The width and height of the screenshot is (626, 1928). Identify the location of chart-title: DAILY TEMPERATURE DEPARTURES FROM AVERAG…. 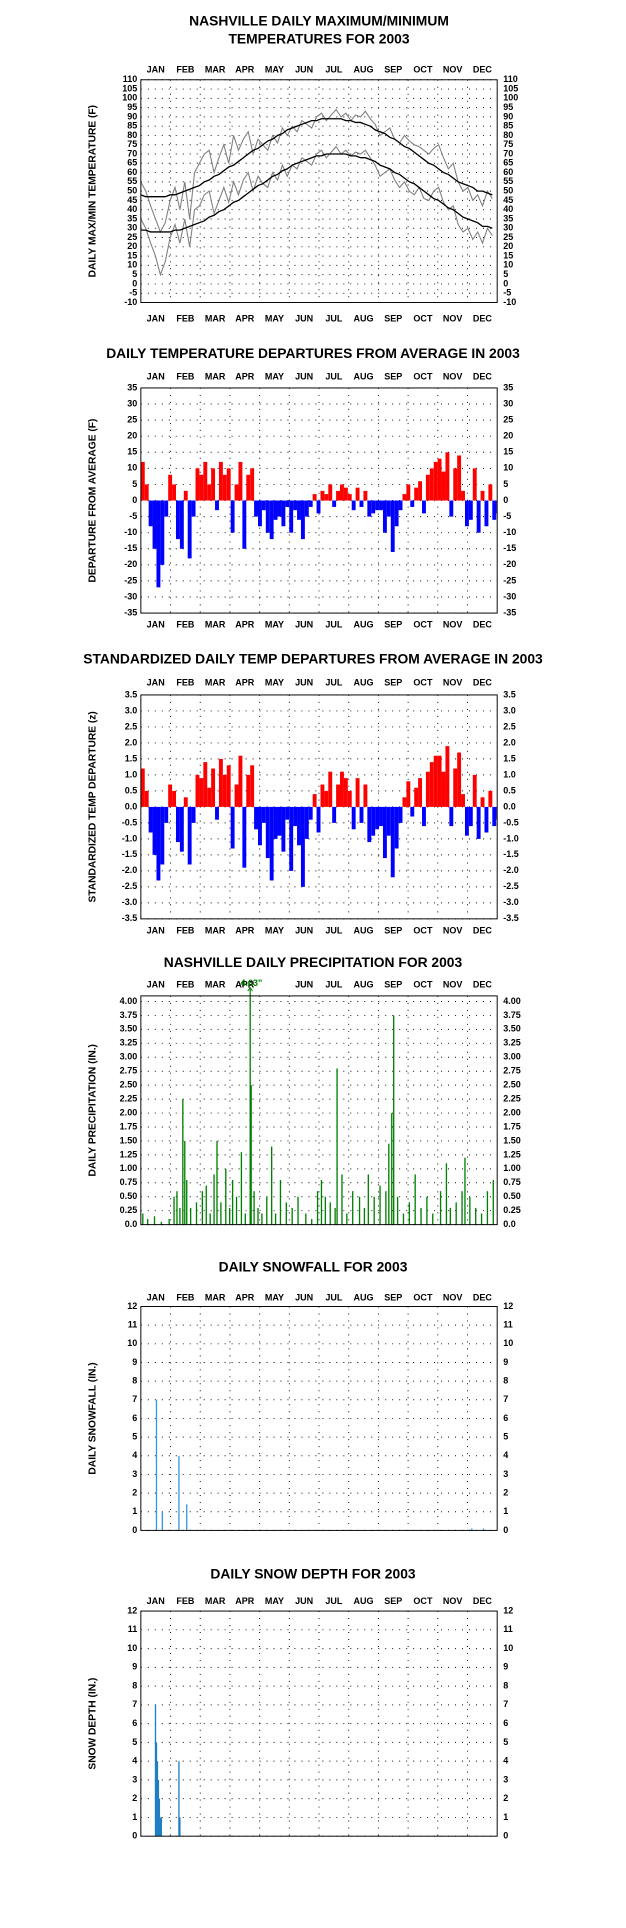
(313, 353).